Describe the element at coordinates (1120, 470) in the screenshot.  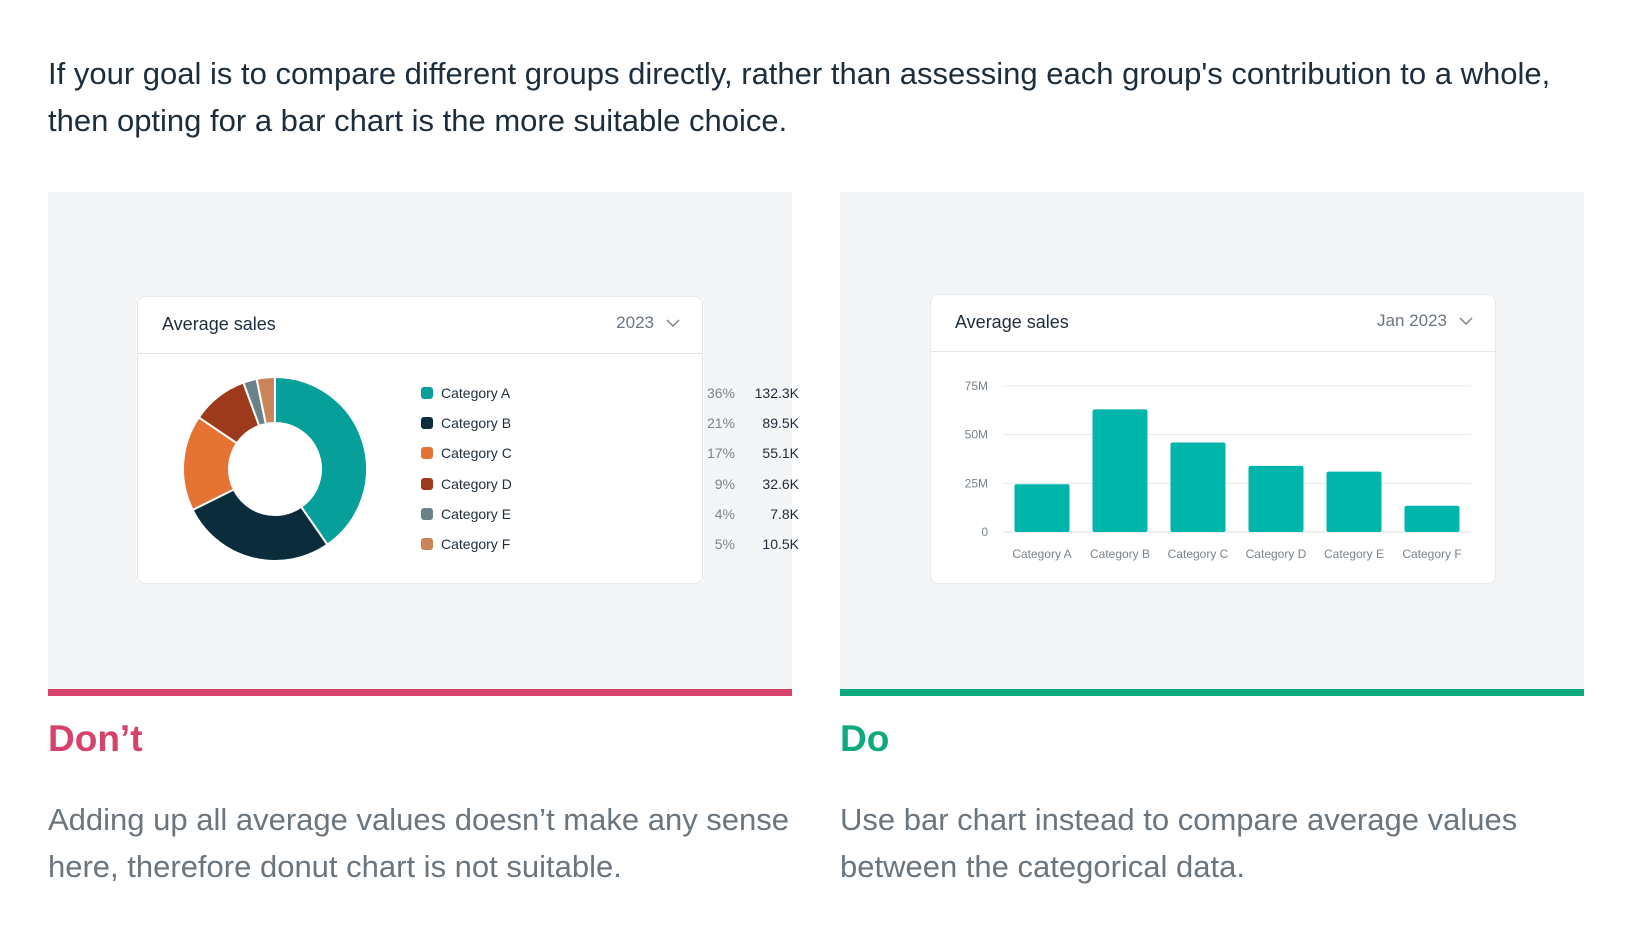
I see `bar-category-b` at that location.